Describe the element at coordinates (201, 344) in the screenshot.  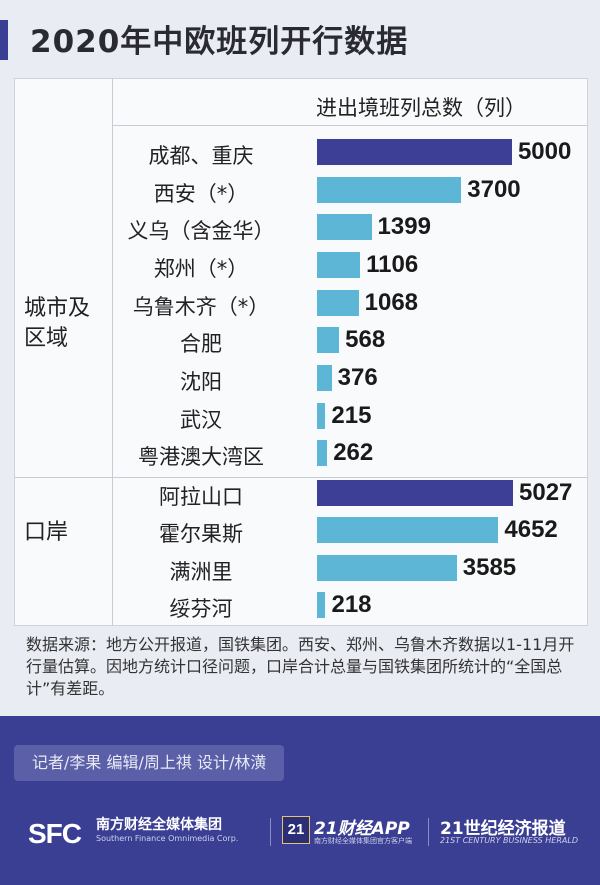
I see `category-label: 合肥` at that location.